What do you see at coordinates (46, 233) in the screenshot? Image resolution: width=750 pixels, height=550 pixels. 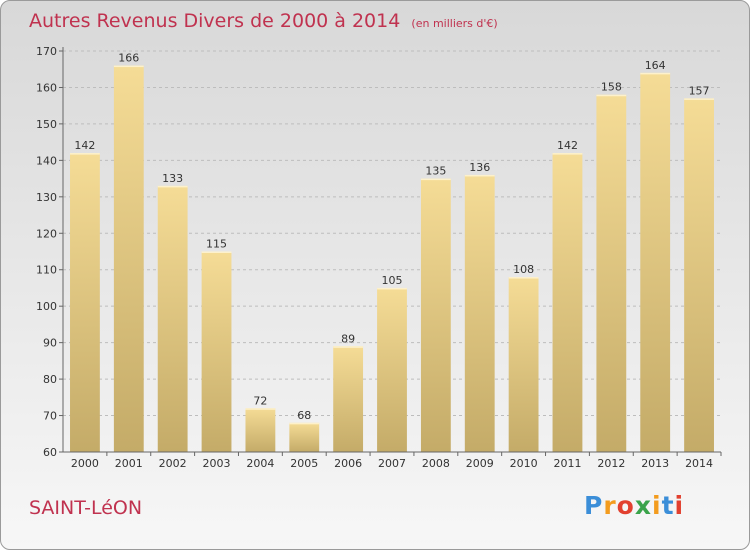 I see `y-tick-label: 120` at bounding box center [46, 233].